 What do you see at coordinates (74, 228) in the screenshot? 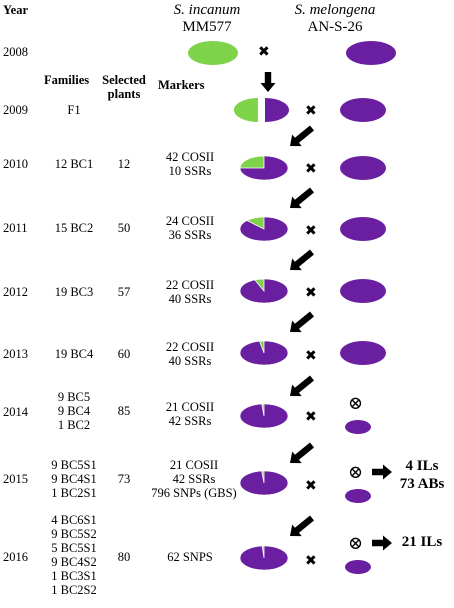
I see `family-entry: 15 BC2` at bounding box center [74, 228].